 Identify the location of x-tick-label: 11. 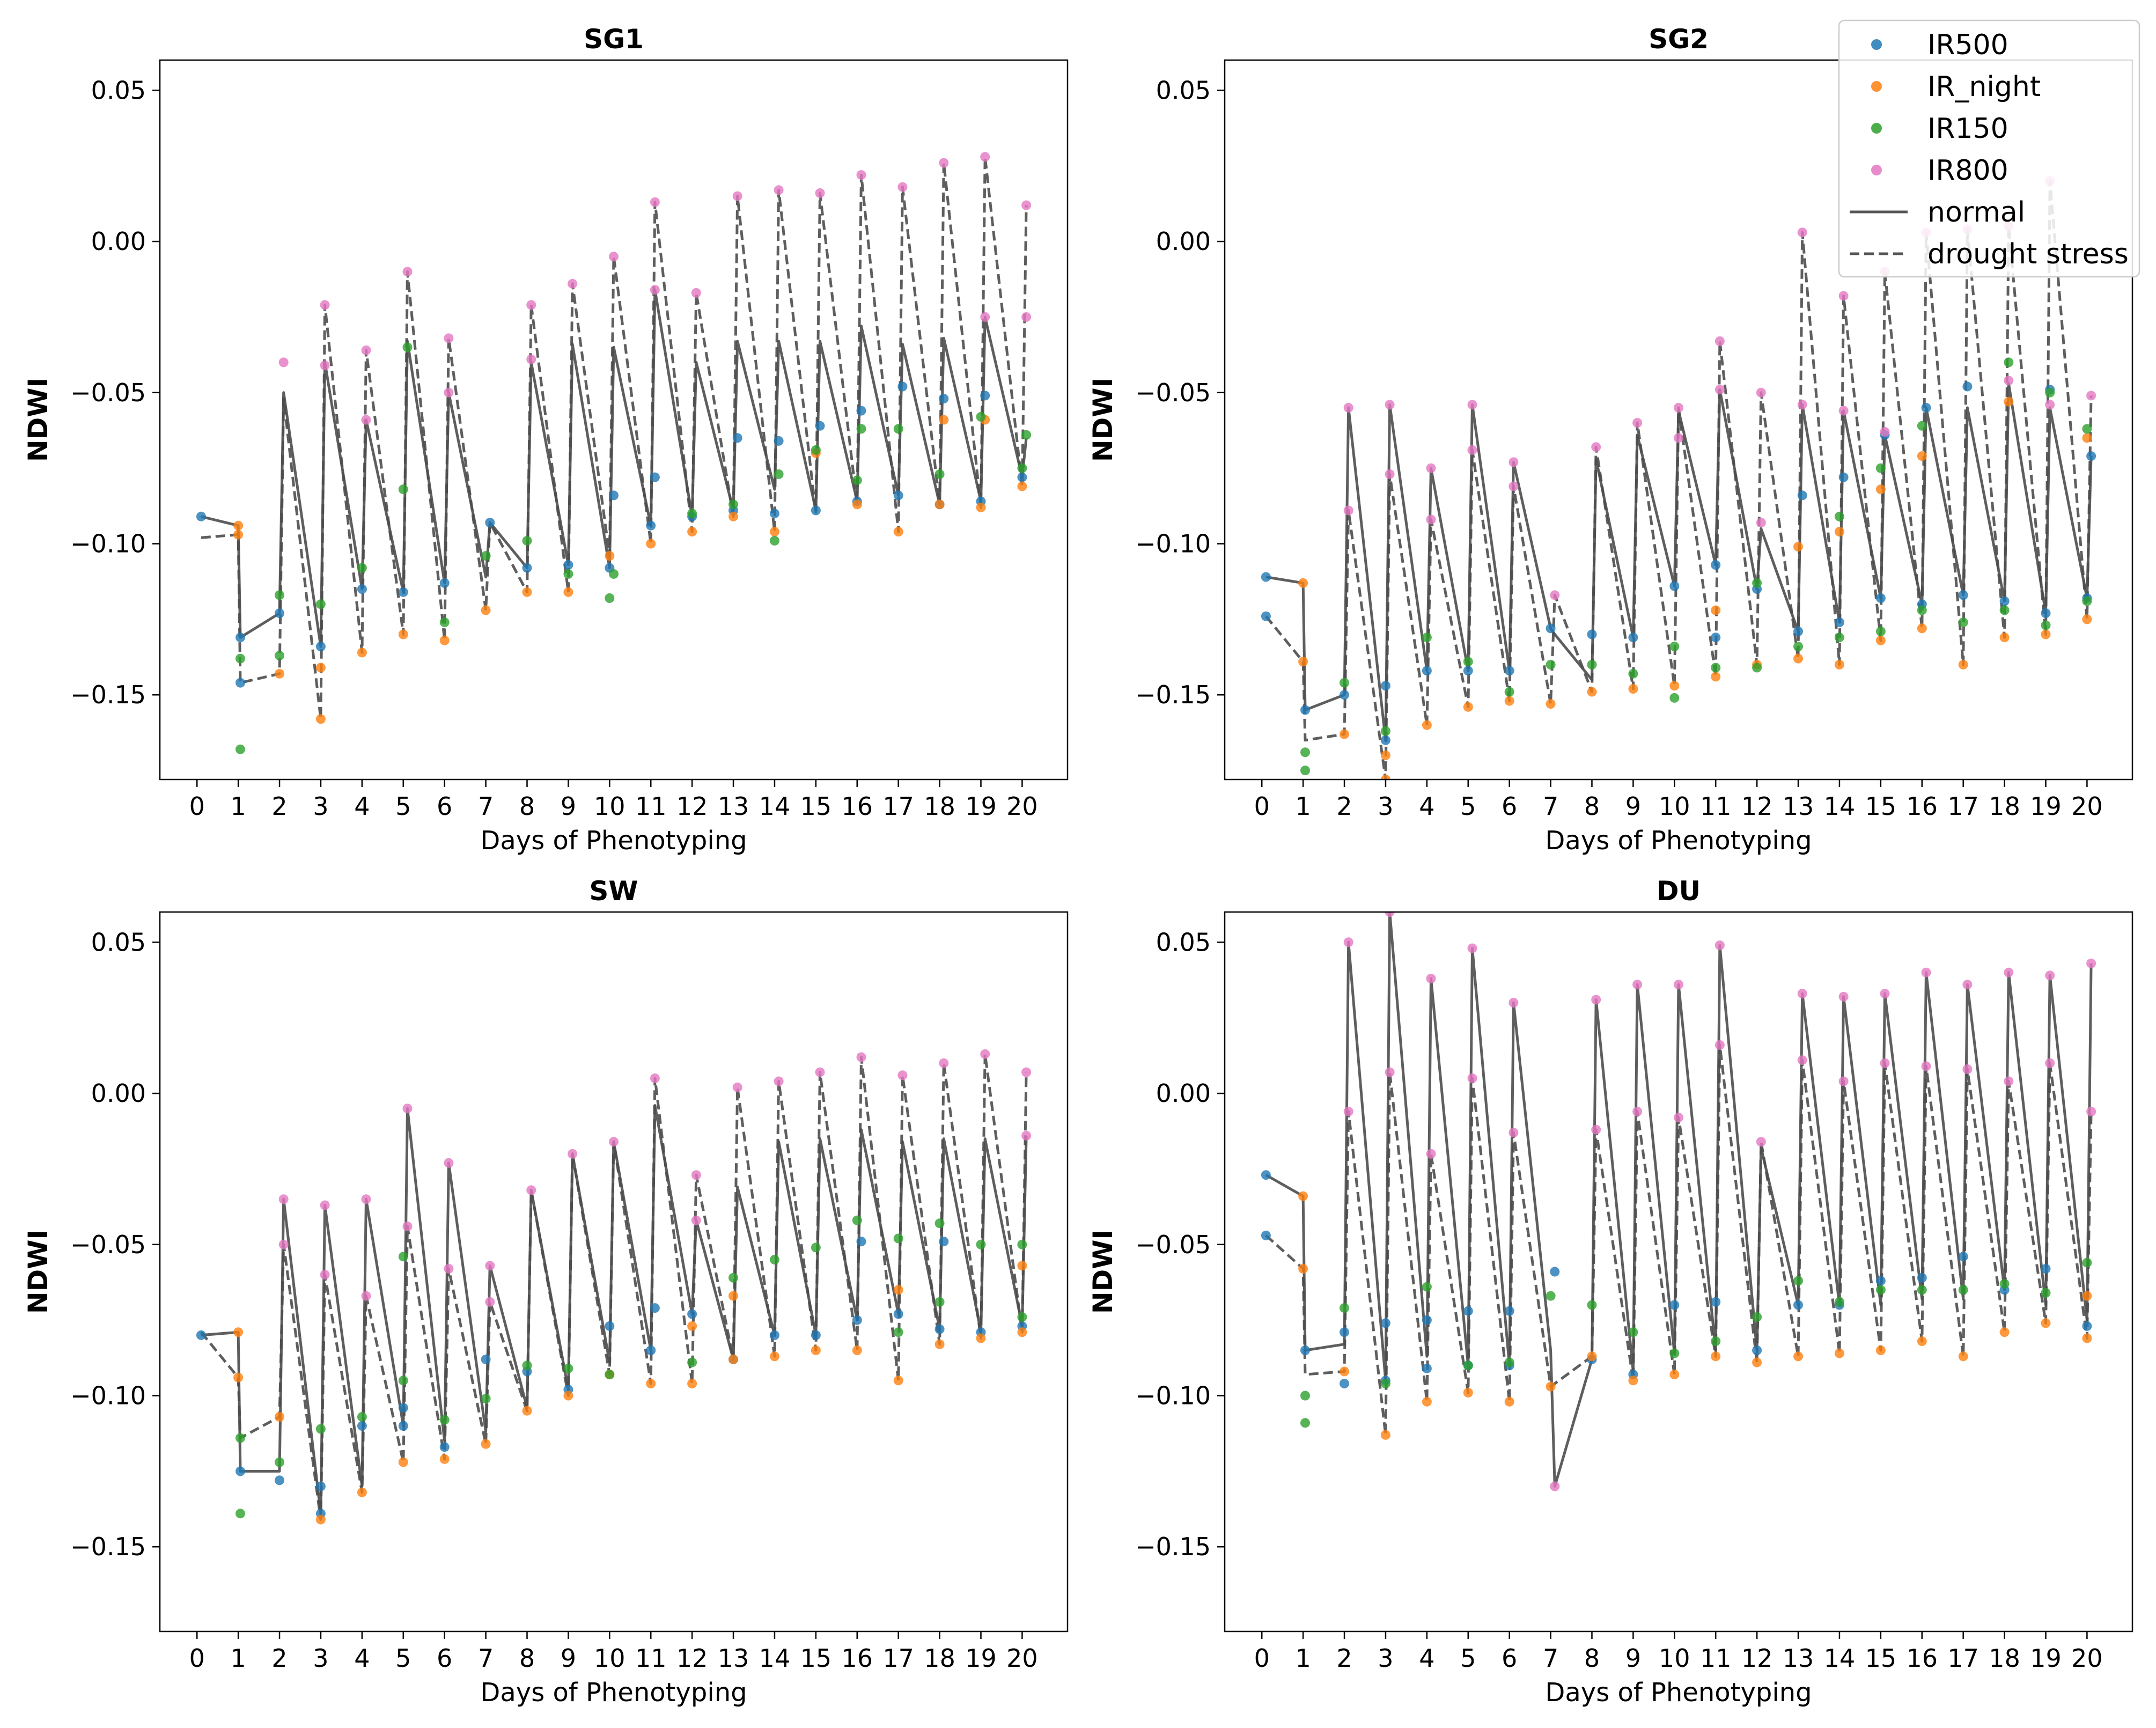
(1716, 806).